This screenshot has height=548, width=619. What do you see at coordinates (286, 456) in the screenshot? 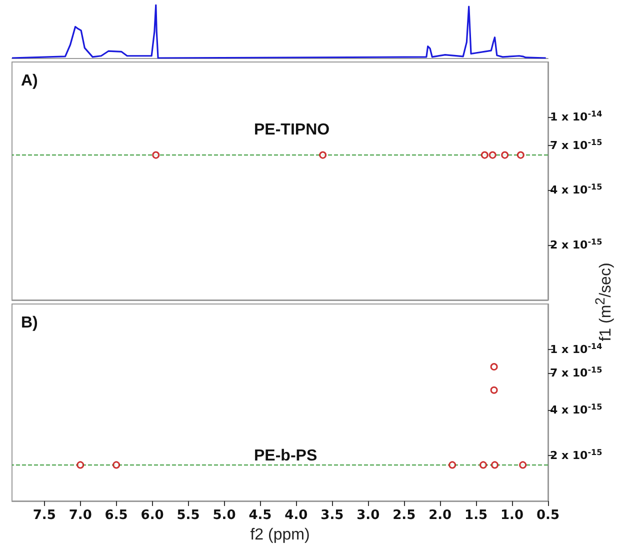
I see `annotation: PE-b-PS` at bounding box center [286, 456].